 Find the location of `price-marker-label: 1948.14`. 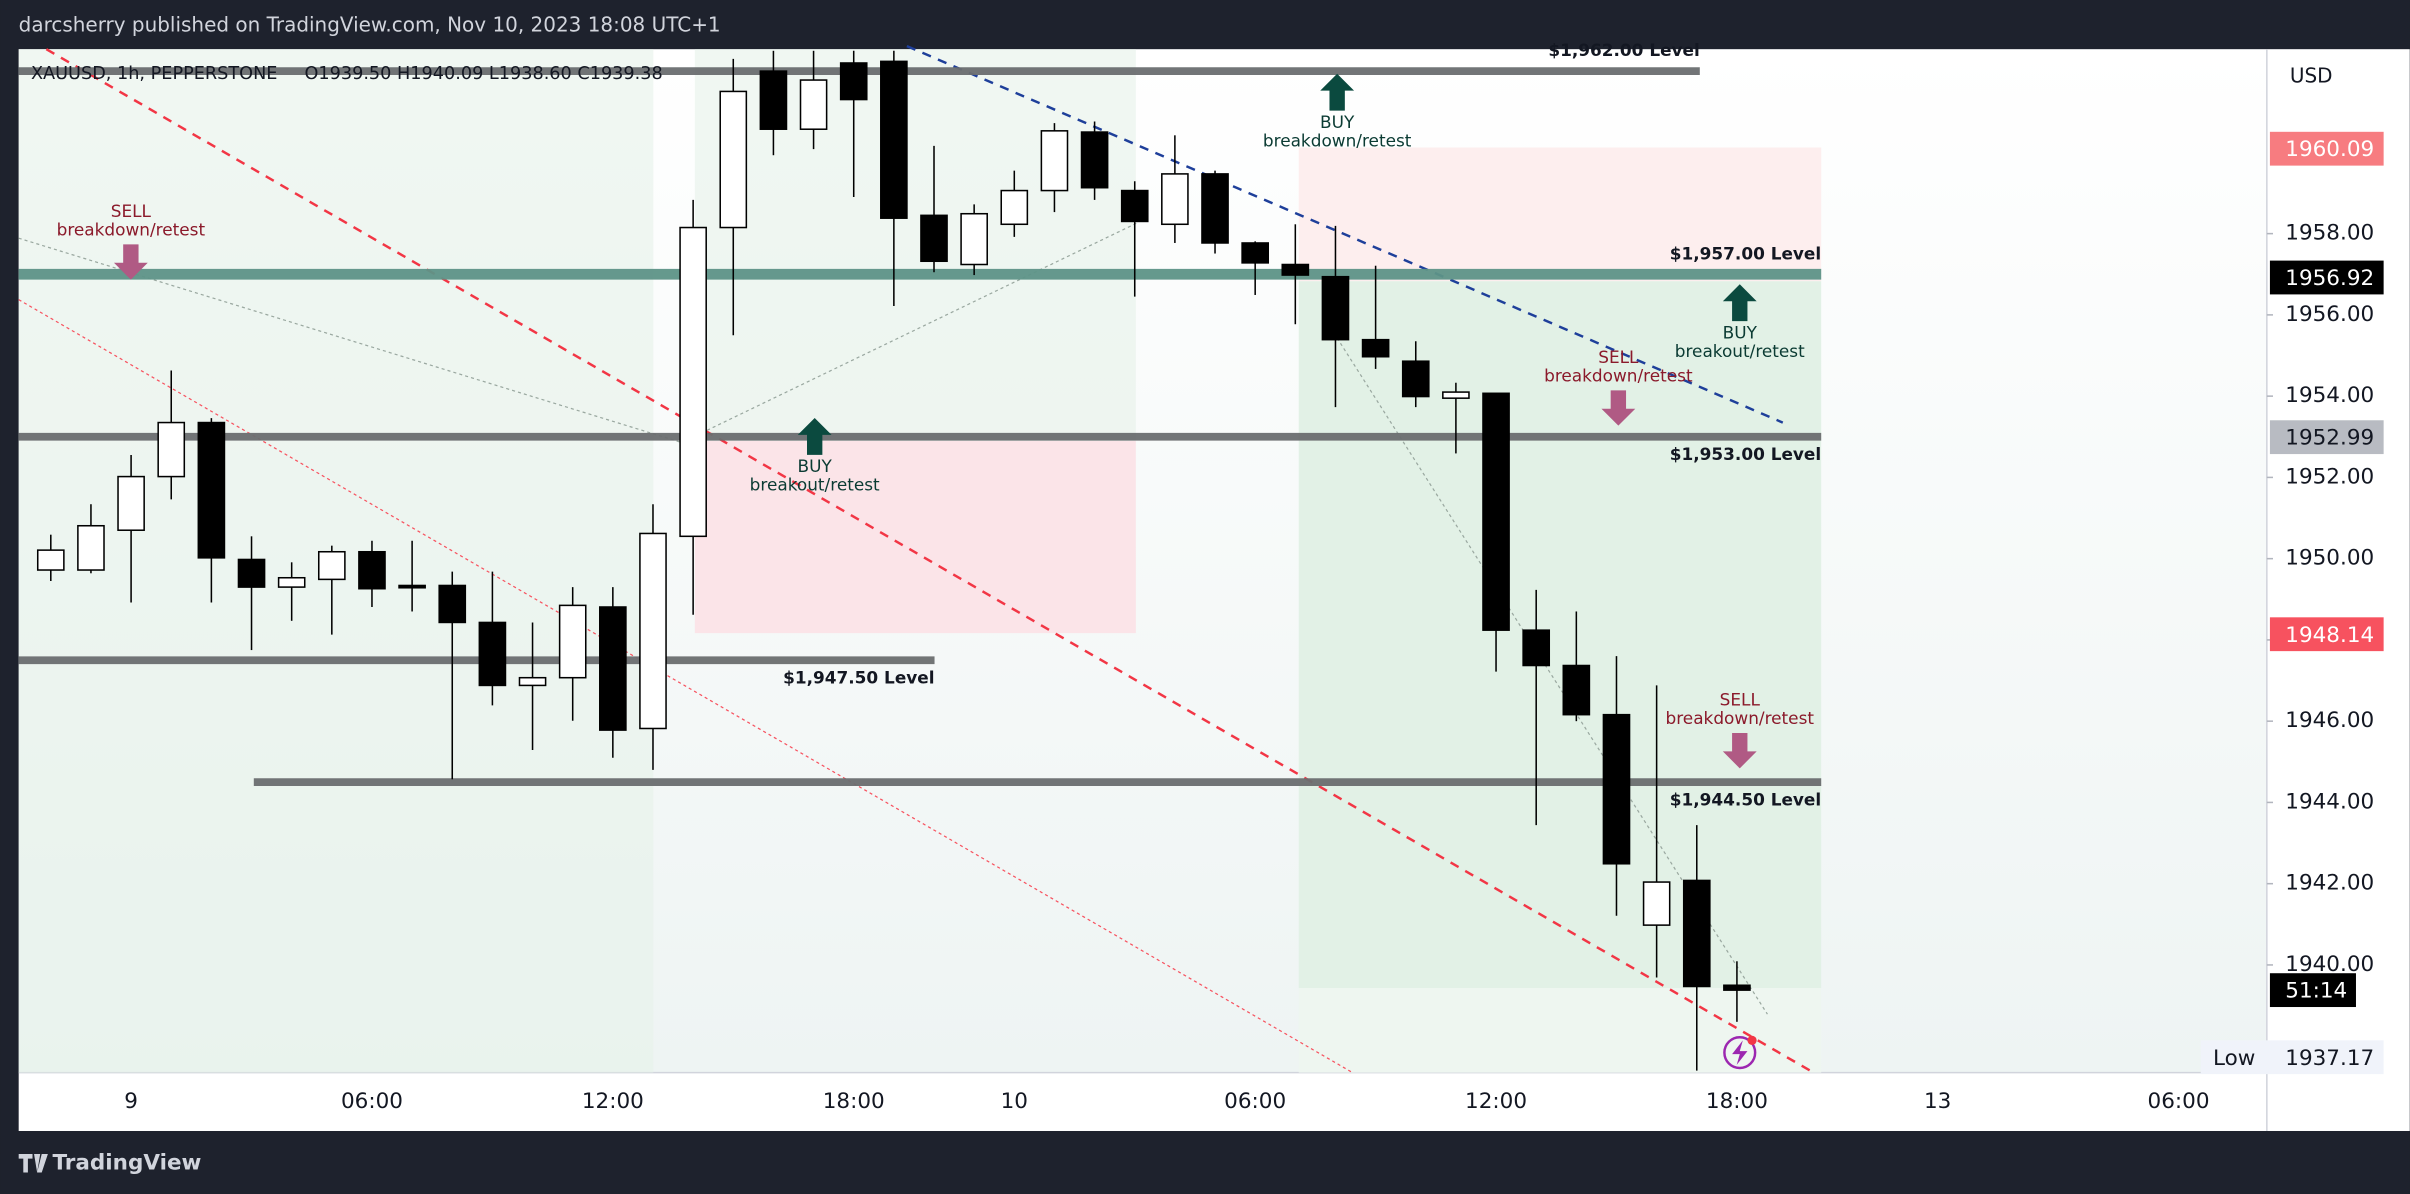

price-marker-label: 1948.14 is located at coordinates (2329, 635).